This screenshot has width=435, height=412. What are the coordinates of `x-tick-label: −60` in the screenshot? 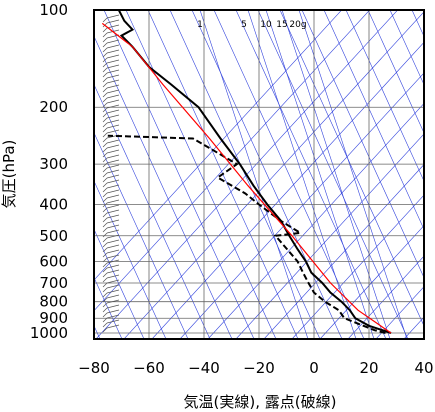 It's located at (149, 368).